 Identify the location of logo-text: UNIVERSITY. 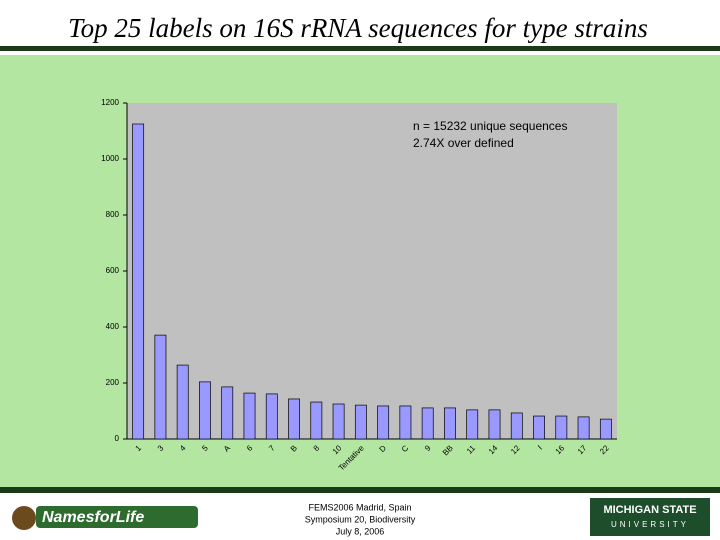
(650, 524).